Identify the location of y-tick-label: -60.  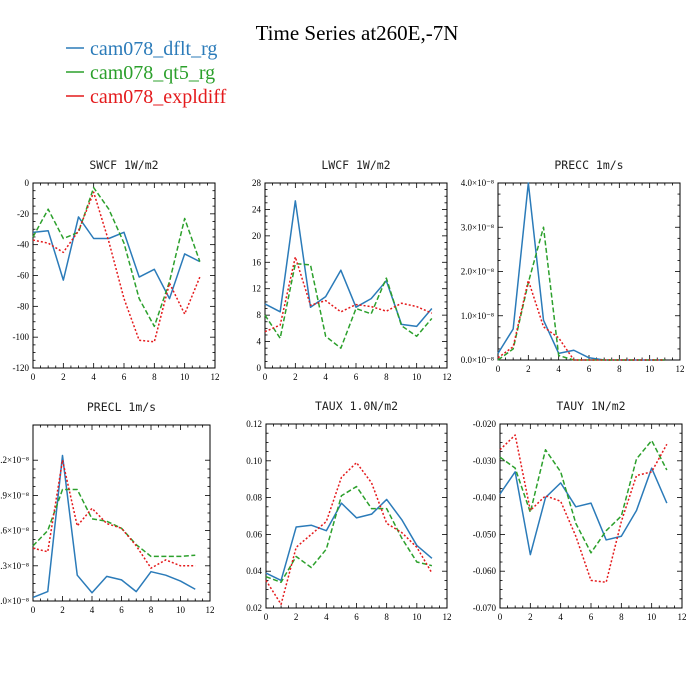
(23, 276).